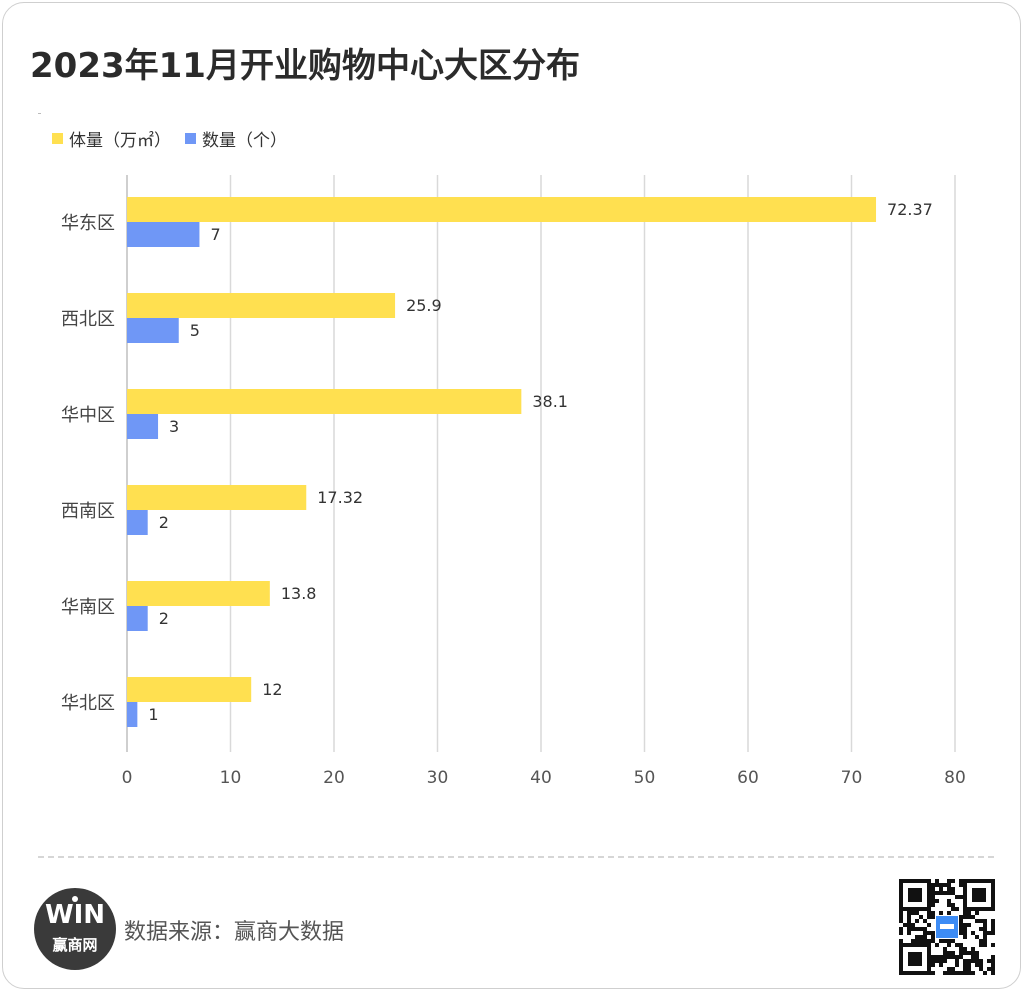 This screenshot has height=993, width=1025. What do you see at coordinates (57, 138) in the screenshot?
I see `legend-swatch-volume` at bounding box center [57, 138].